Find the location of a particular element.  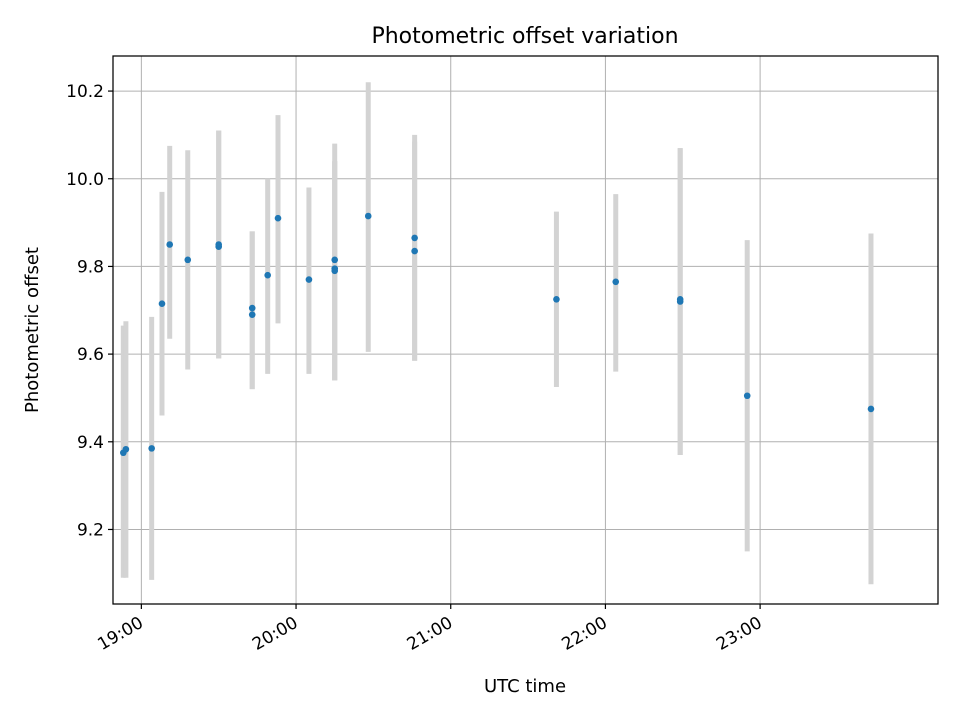

x-axis-label: UTC time is located at coordinates (525, 686).